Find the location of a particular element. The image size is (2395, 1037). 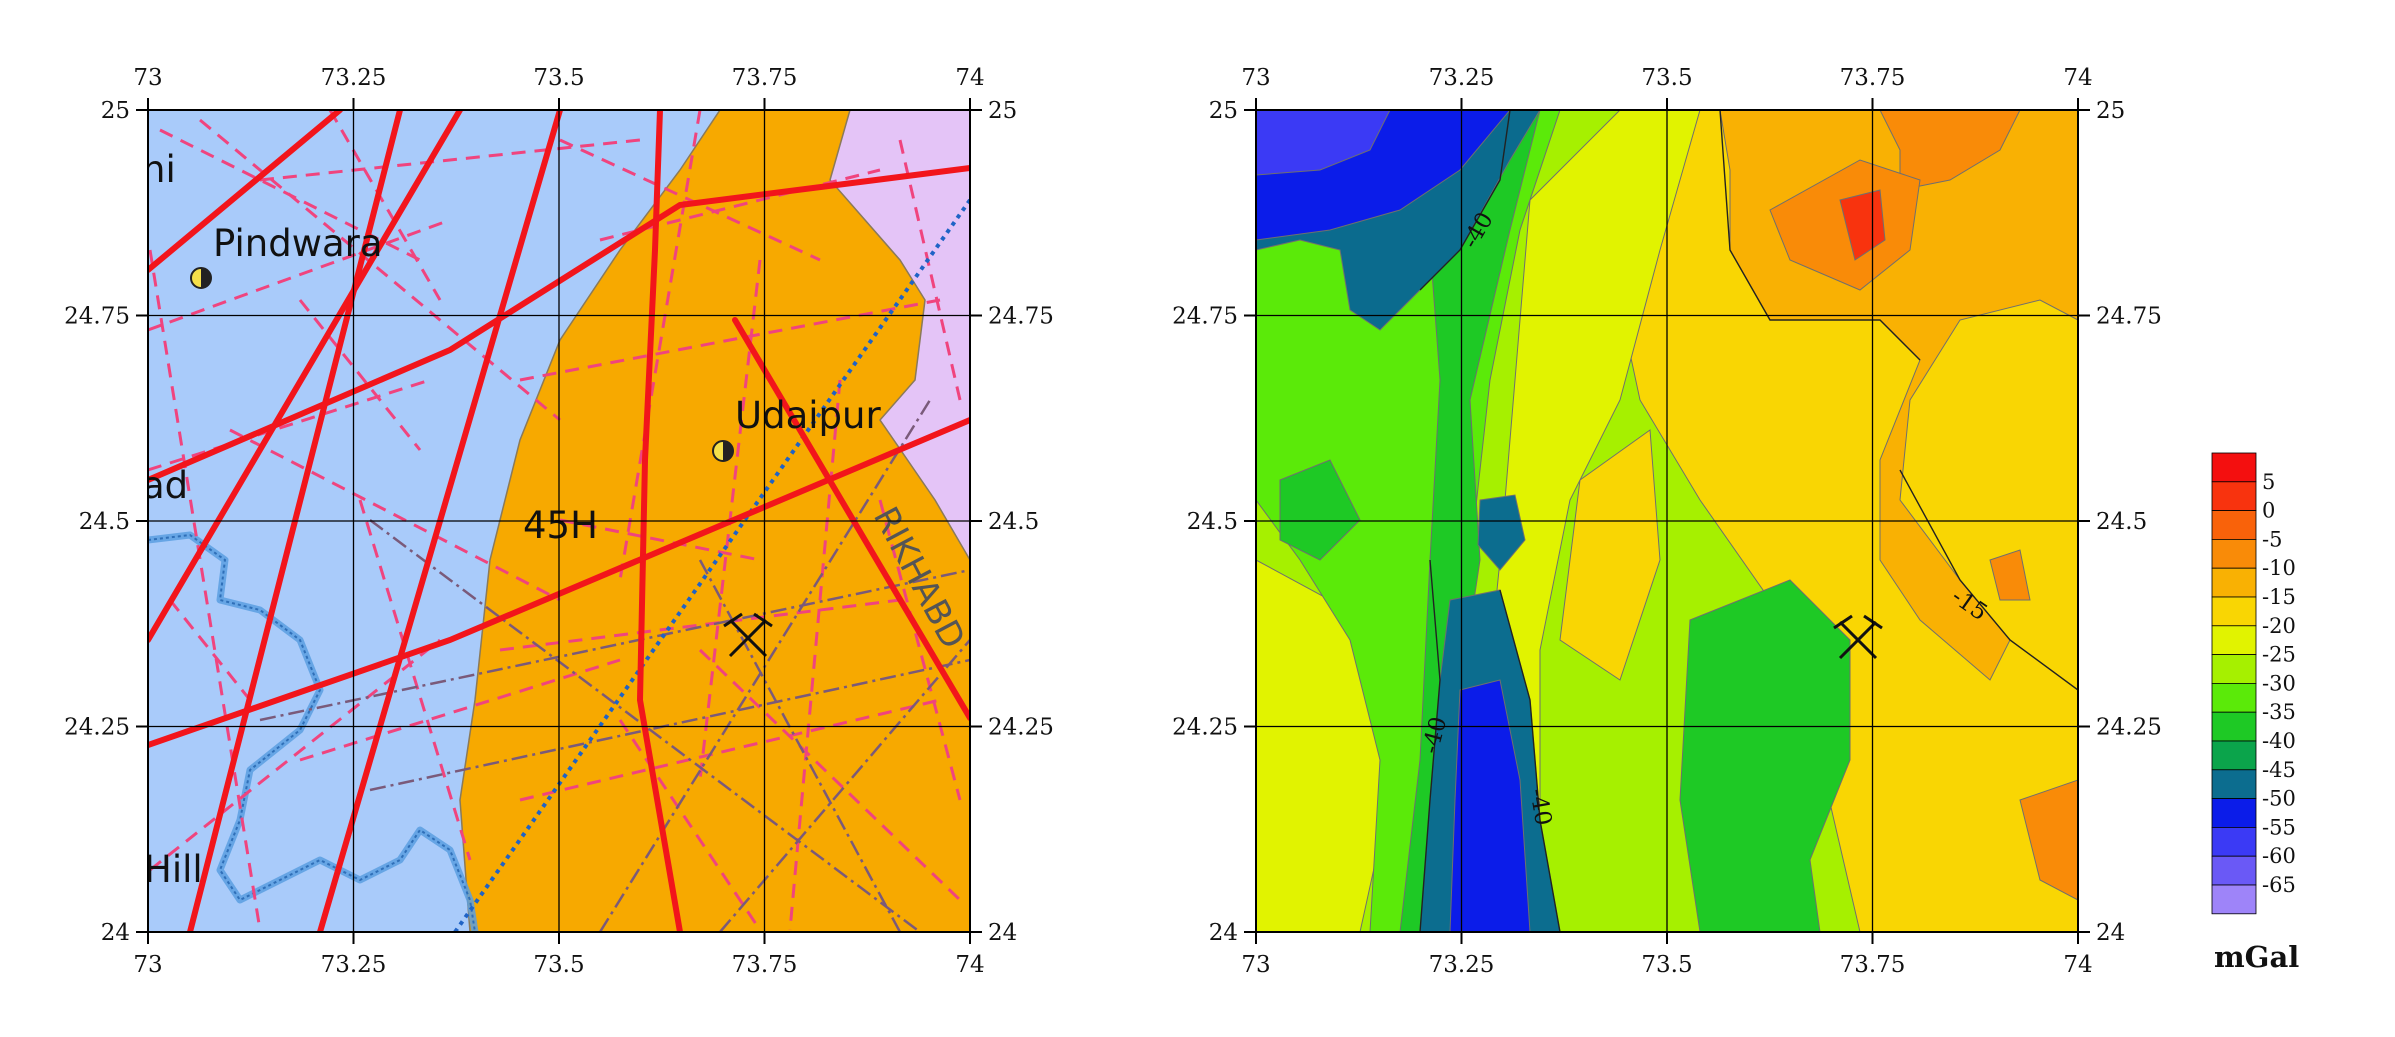

colorbar-tick-label: -30 is located at coordinates (2279, 683).